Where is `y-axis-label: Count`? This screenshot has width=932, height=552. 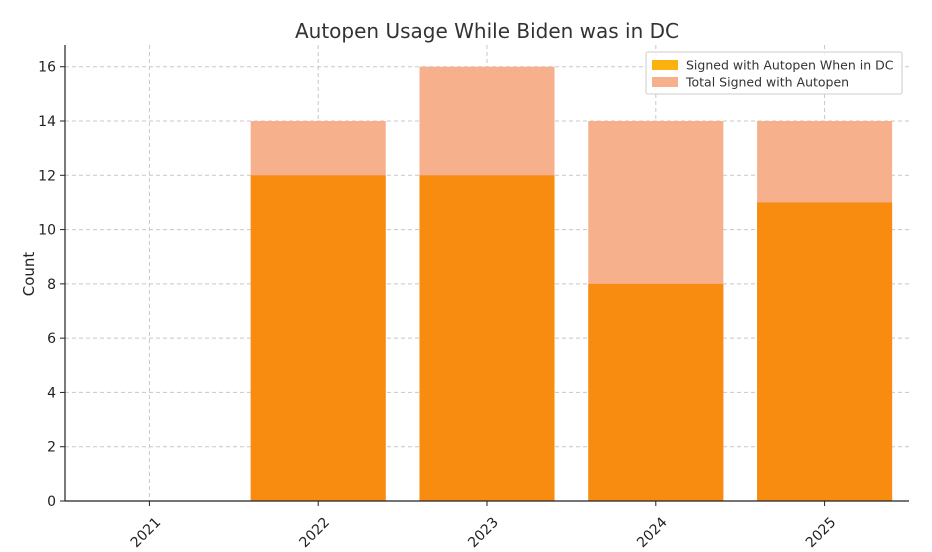
y-axis-label: Count is located at coordinates (29, 274).